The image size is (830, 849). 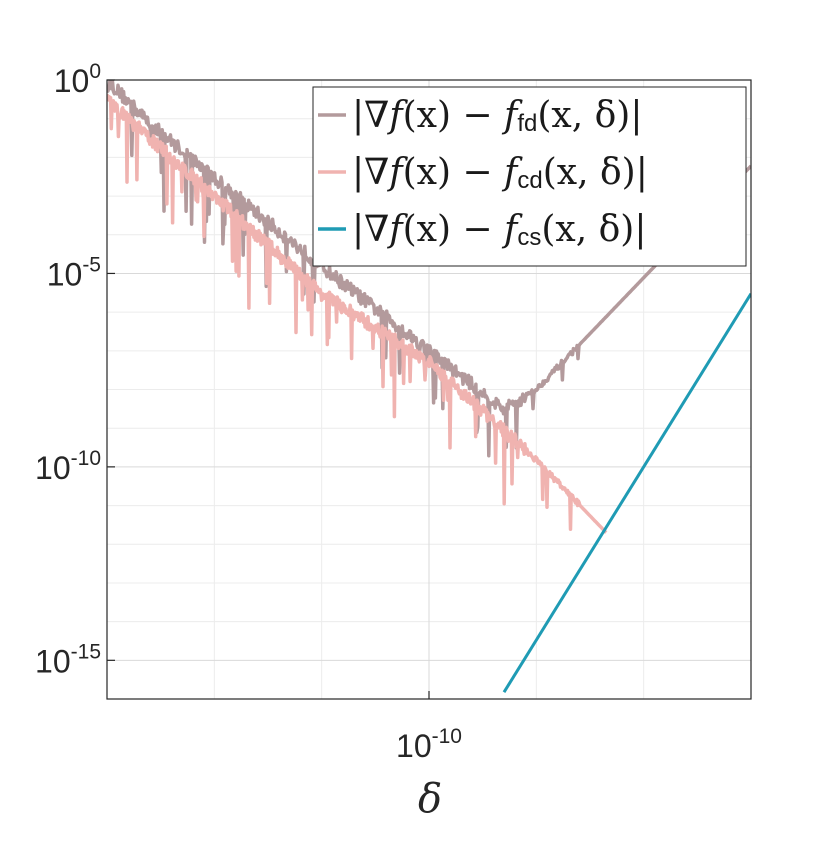 I want to click on x-tick-labels: 10-10, so click(x=429, y=744).